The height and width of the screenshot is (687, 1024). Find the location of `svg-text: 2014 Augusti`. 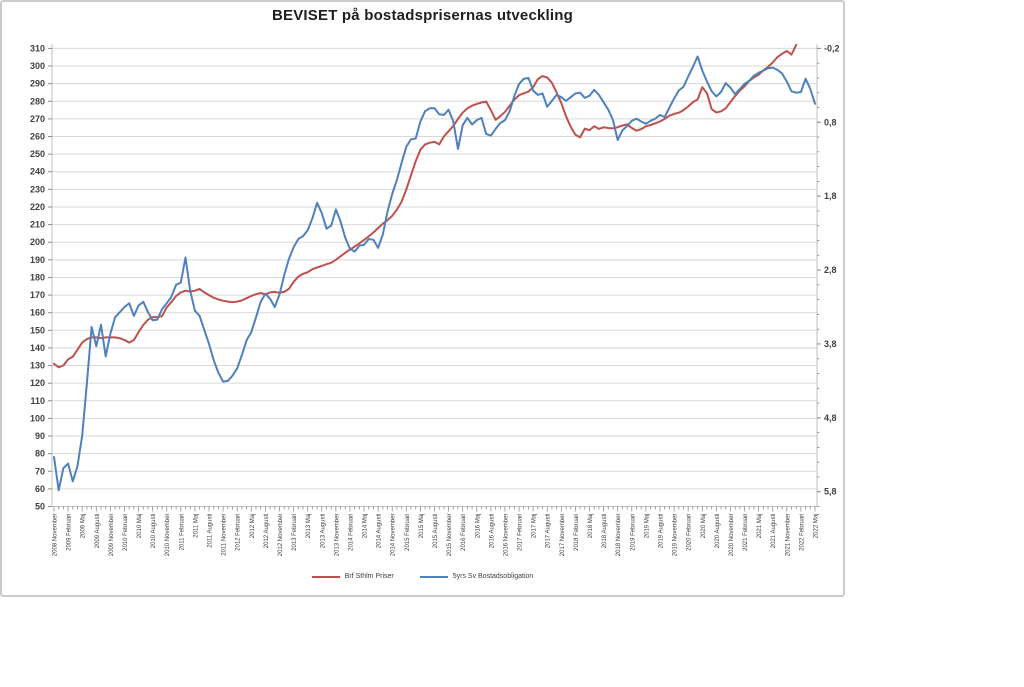

svg-text: 2014 Augusti is located at coordinates (380, 531).